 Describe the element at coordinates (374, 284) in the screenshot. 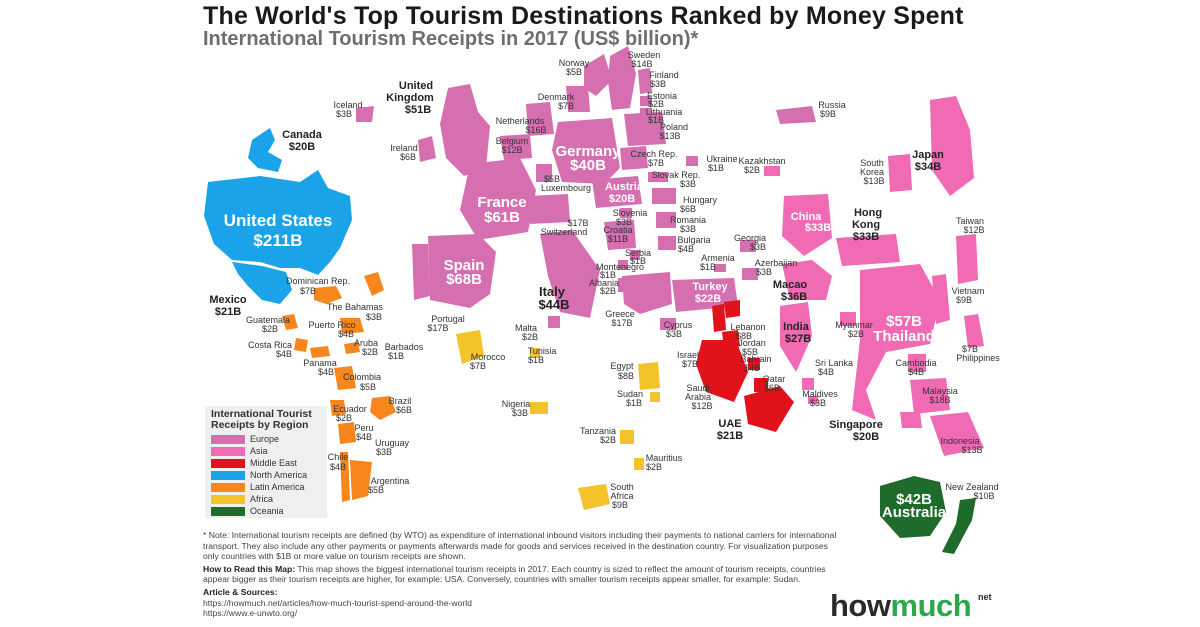

I see `bahamas-shape` at that location.